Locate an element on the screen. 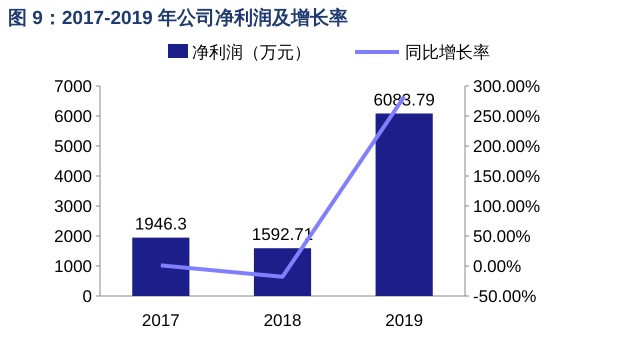 The height and width of the screenshot is (338, 640). x-tick-label: 2017 is located at coordinates (161, 320).